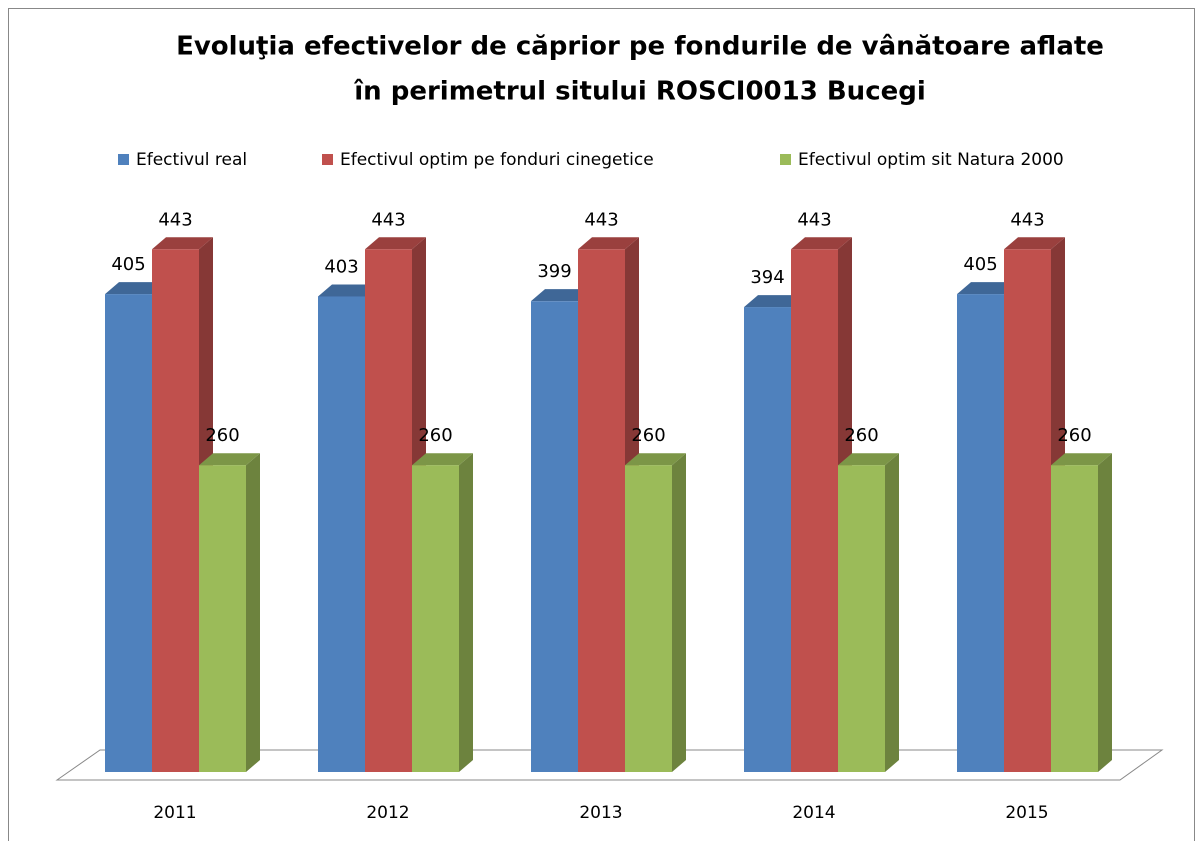 The width and height of the screenshot is (1202, 841). I want to click on data-label: 399, so click(554, 271).